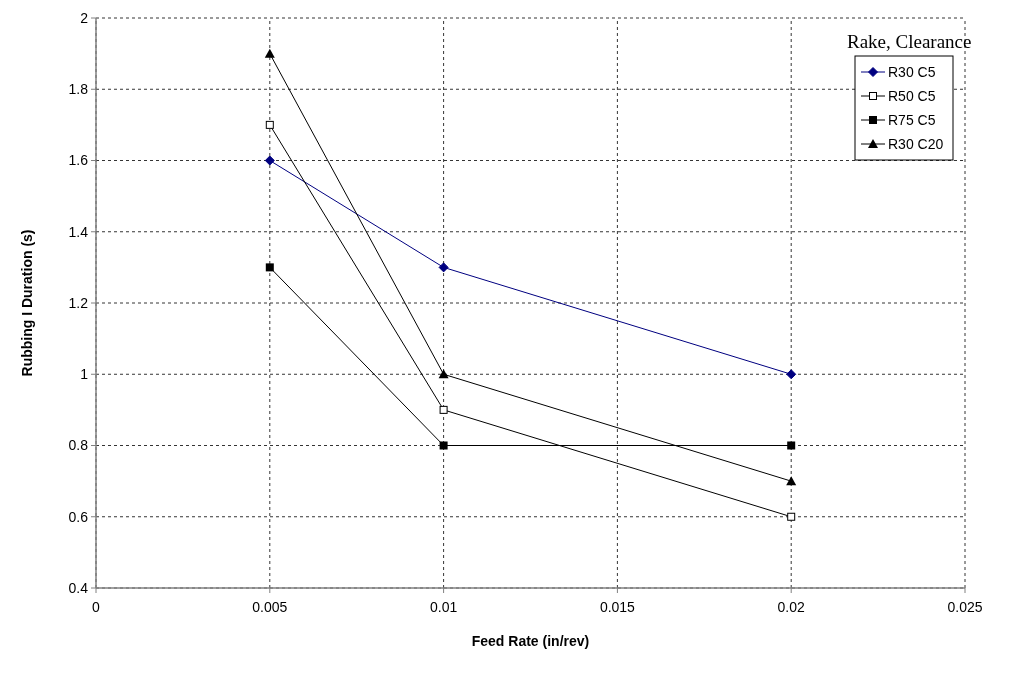 The width and height of the screenshot is (1016, 679). What do you see at coordinates (78, 302) in the screenshot?
I see `y-tick-label: 1.2` at bounding box center [78, 302].